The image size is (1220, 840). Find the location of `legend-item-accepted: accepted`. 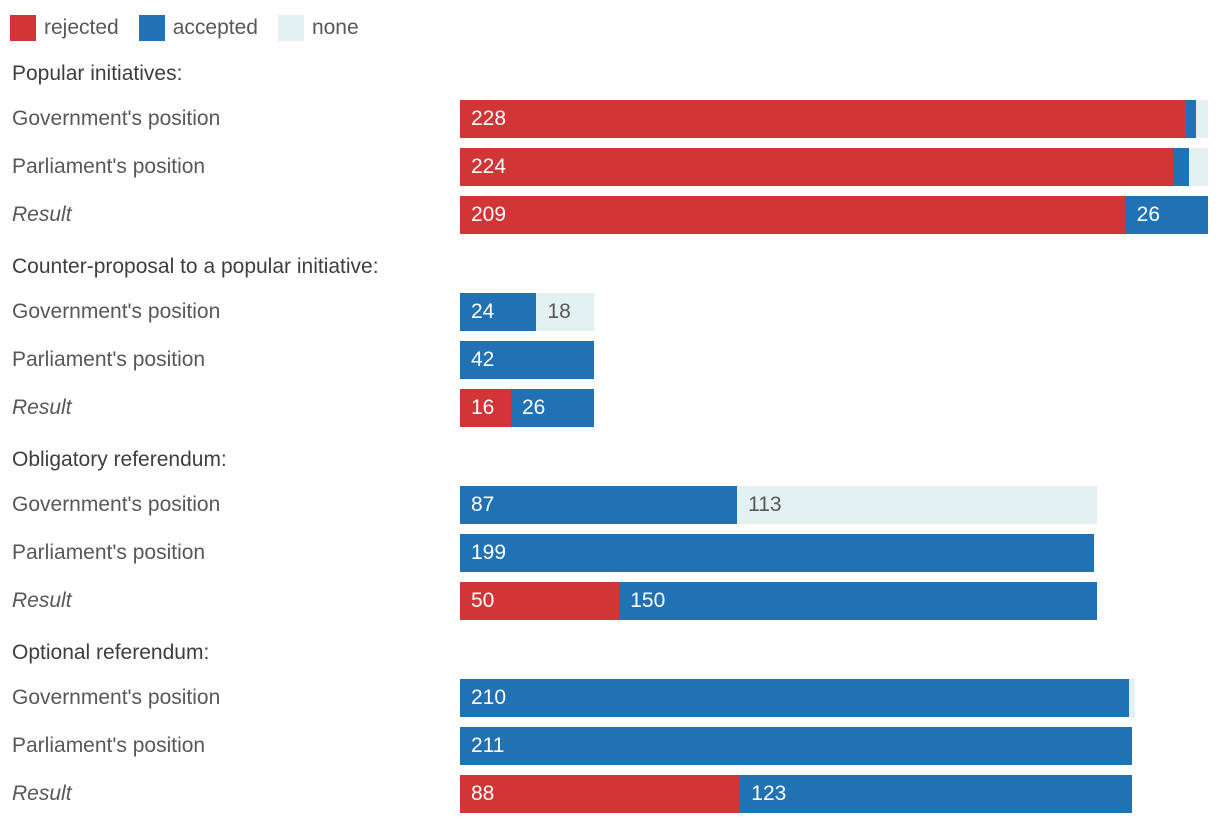

legend-item-accepted: accepted is located at coordinates (198, 28).